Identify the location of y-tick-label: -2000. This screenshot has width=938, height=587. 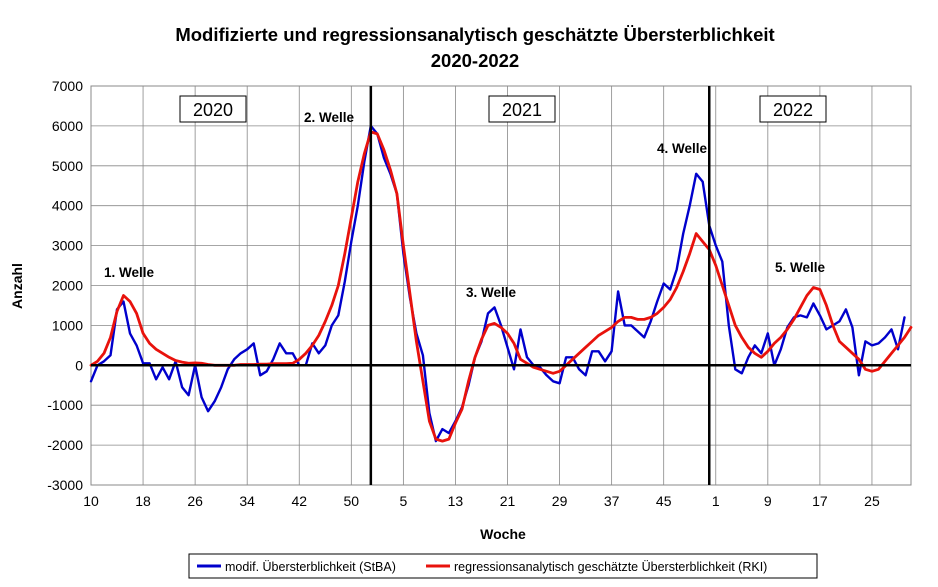
(65, 445).